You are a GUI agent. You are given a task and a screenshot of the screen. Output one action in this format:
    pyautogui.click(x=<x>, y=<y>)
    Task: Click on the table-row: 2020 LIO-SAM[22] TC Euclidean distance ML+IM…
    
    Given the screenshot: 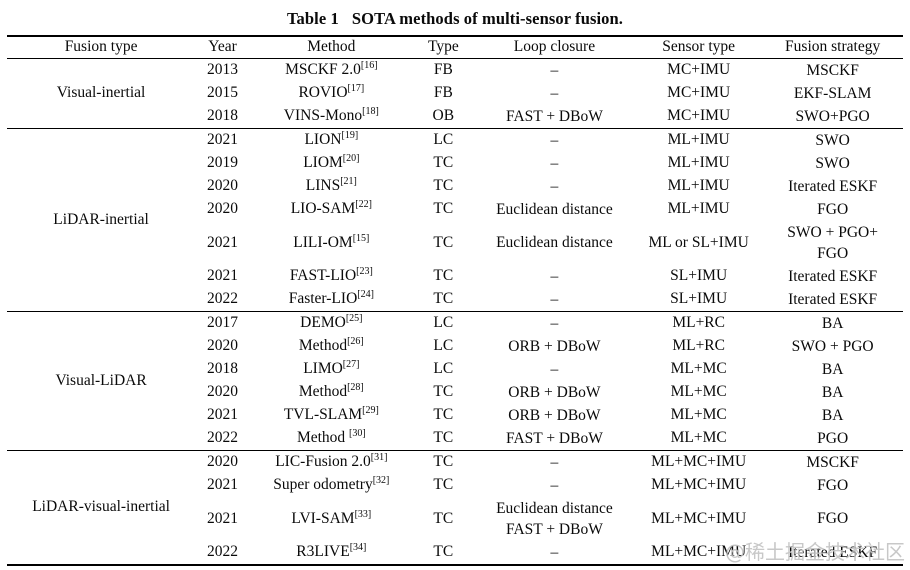 What is the action you would take?
    pyautogui.click(x=455, y=209)
    